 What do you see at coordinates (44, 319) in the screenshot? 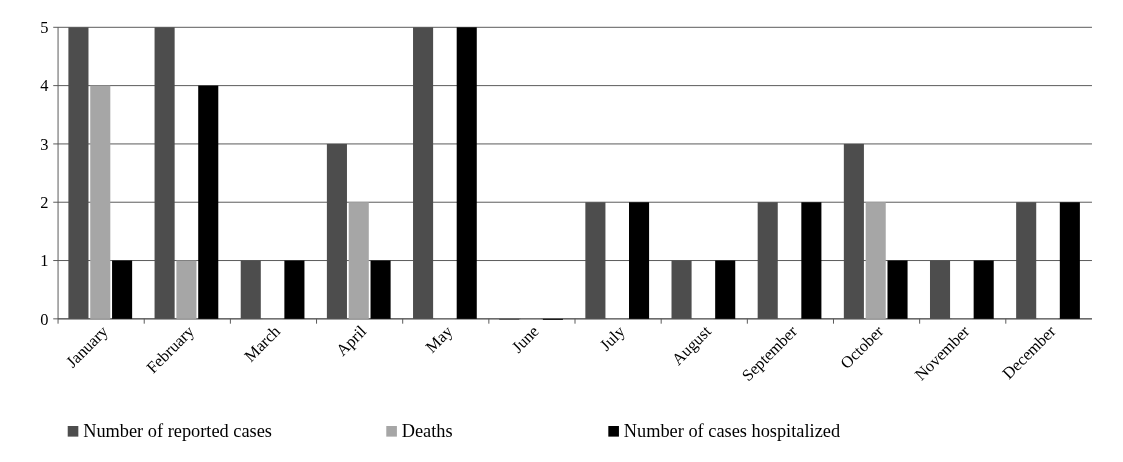
I see `y-tick-label: 0` at bounding box center [44, 319].